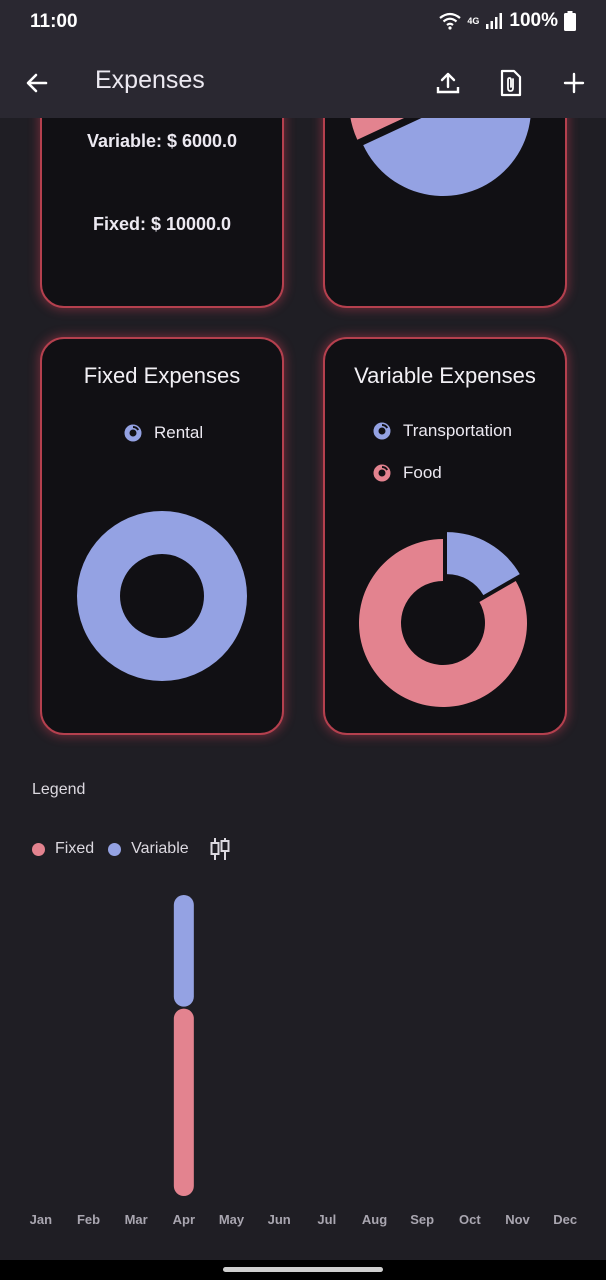  I want to click on signal-icon, so click(494, 21).